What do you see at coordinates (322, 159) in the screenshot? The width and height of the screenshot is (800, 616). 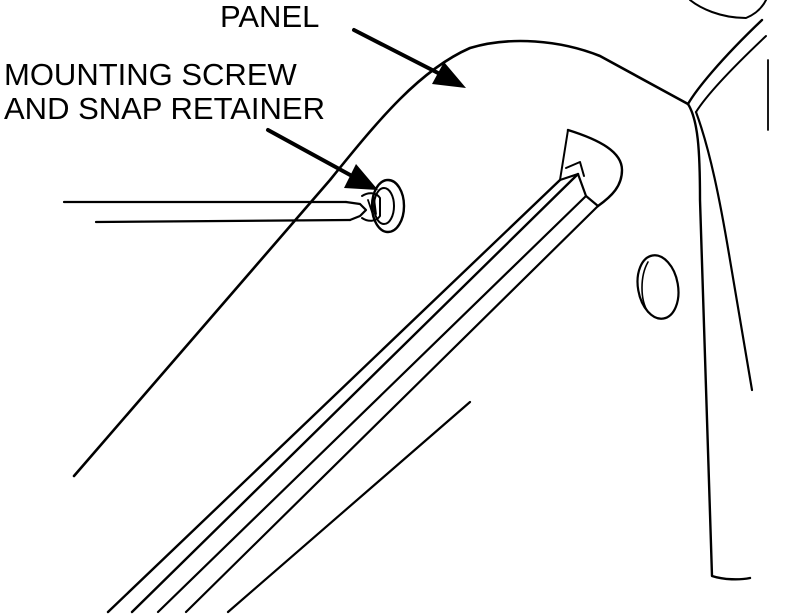 I see `screw-leader-arrow` at bounding box center [322, 159].